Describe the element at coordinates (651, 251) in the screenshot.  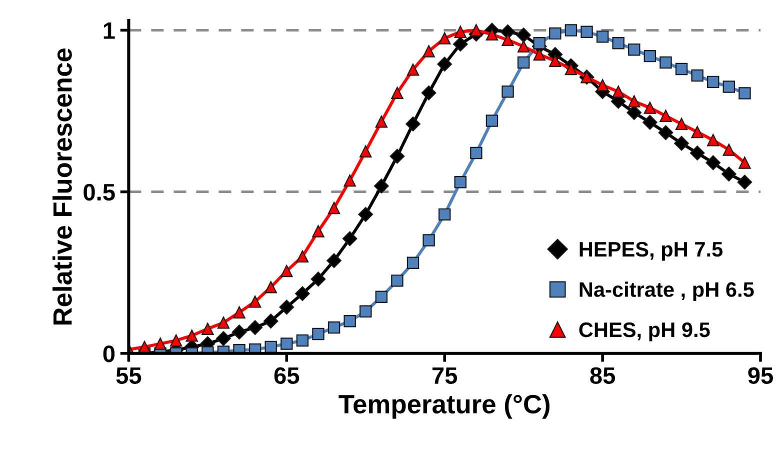
I see `legend-label: HEPES, pH 7.5` at that location.